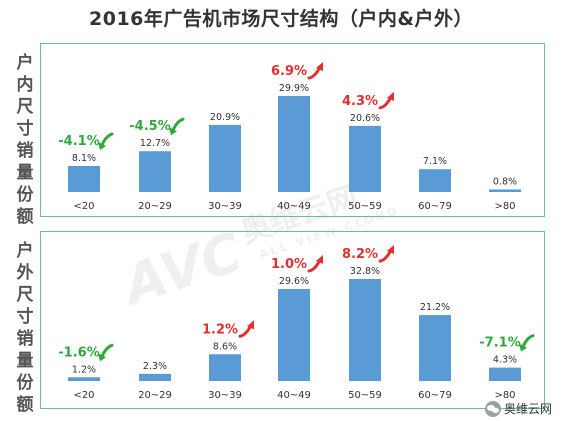 Image resolution: width=562 pixels, height=421 pixels. Describe the element at coordinates (25, 328) in the screenshot. I see `outdoor-side-label: 户外尺寸销量份额` at that location.